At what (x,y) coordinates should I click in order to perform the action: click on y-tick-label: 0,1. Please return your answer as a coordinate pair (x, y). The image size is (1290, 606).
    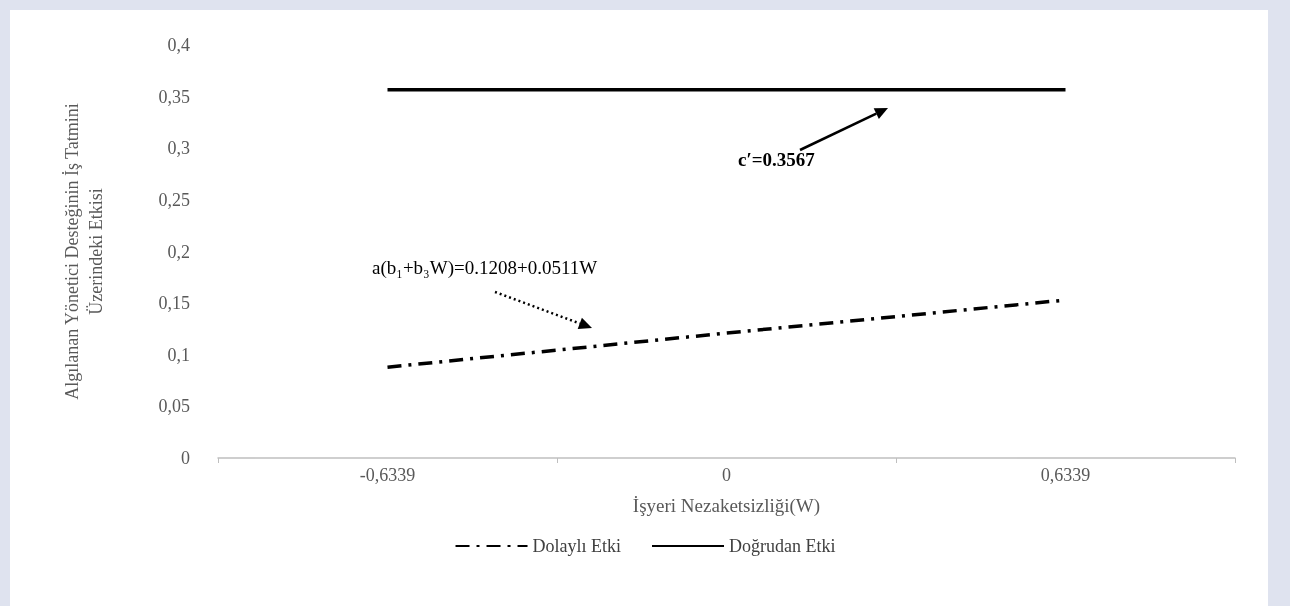
    Looking at the image, I should click on (178, 354).